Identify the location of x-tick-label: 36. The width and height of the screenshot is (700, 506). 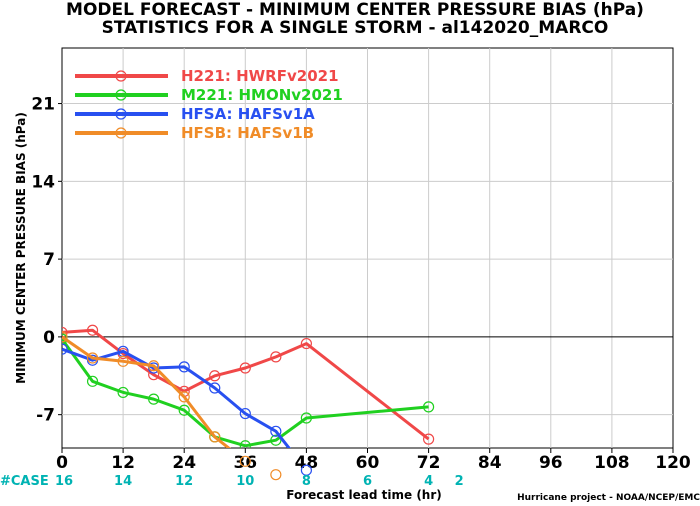
(245, 463).